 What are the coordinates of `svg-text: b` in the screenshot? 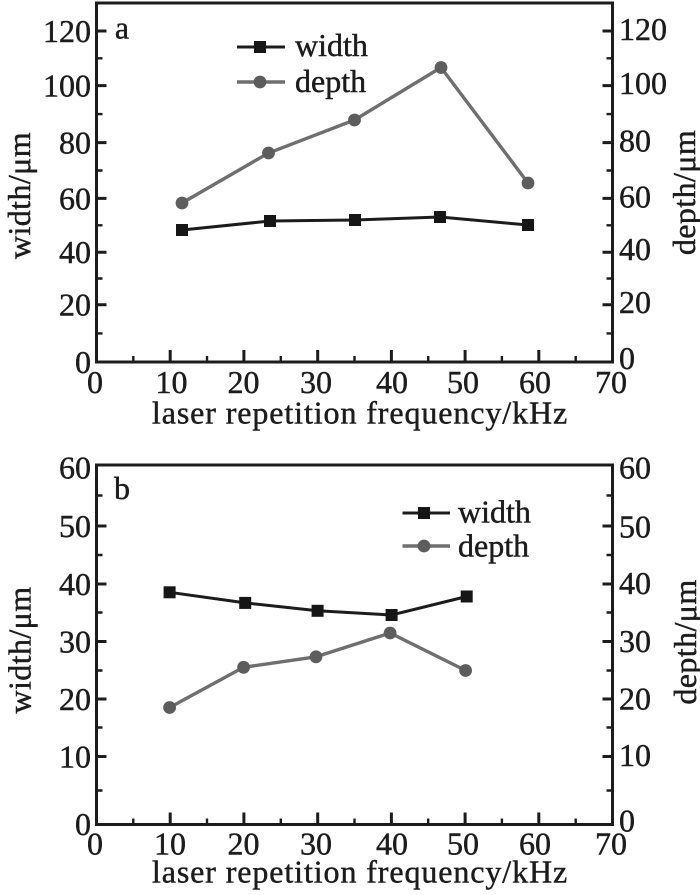 It's located at (122, 488).